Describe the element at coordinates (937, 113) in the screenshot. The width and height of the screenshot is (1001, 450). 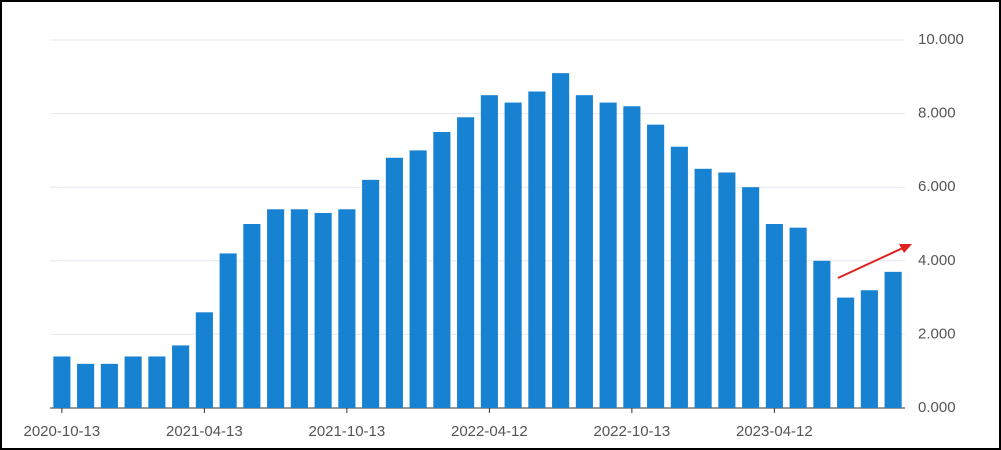
I see `y-tick-label: 8.000` at that location.